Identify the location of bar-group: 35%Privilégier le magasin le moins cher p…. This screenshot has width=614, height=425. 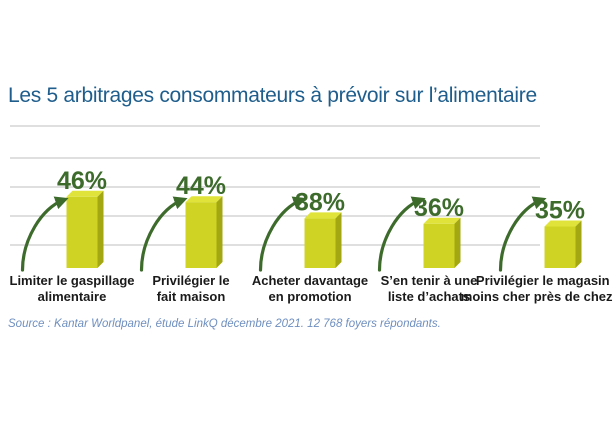
(537, 250).